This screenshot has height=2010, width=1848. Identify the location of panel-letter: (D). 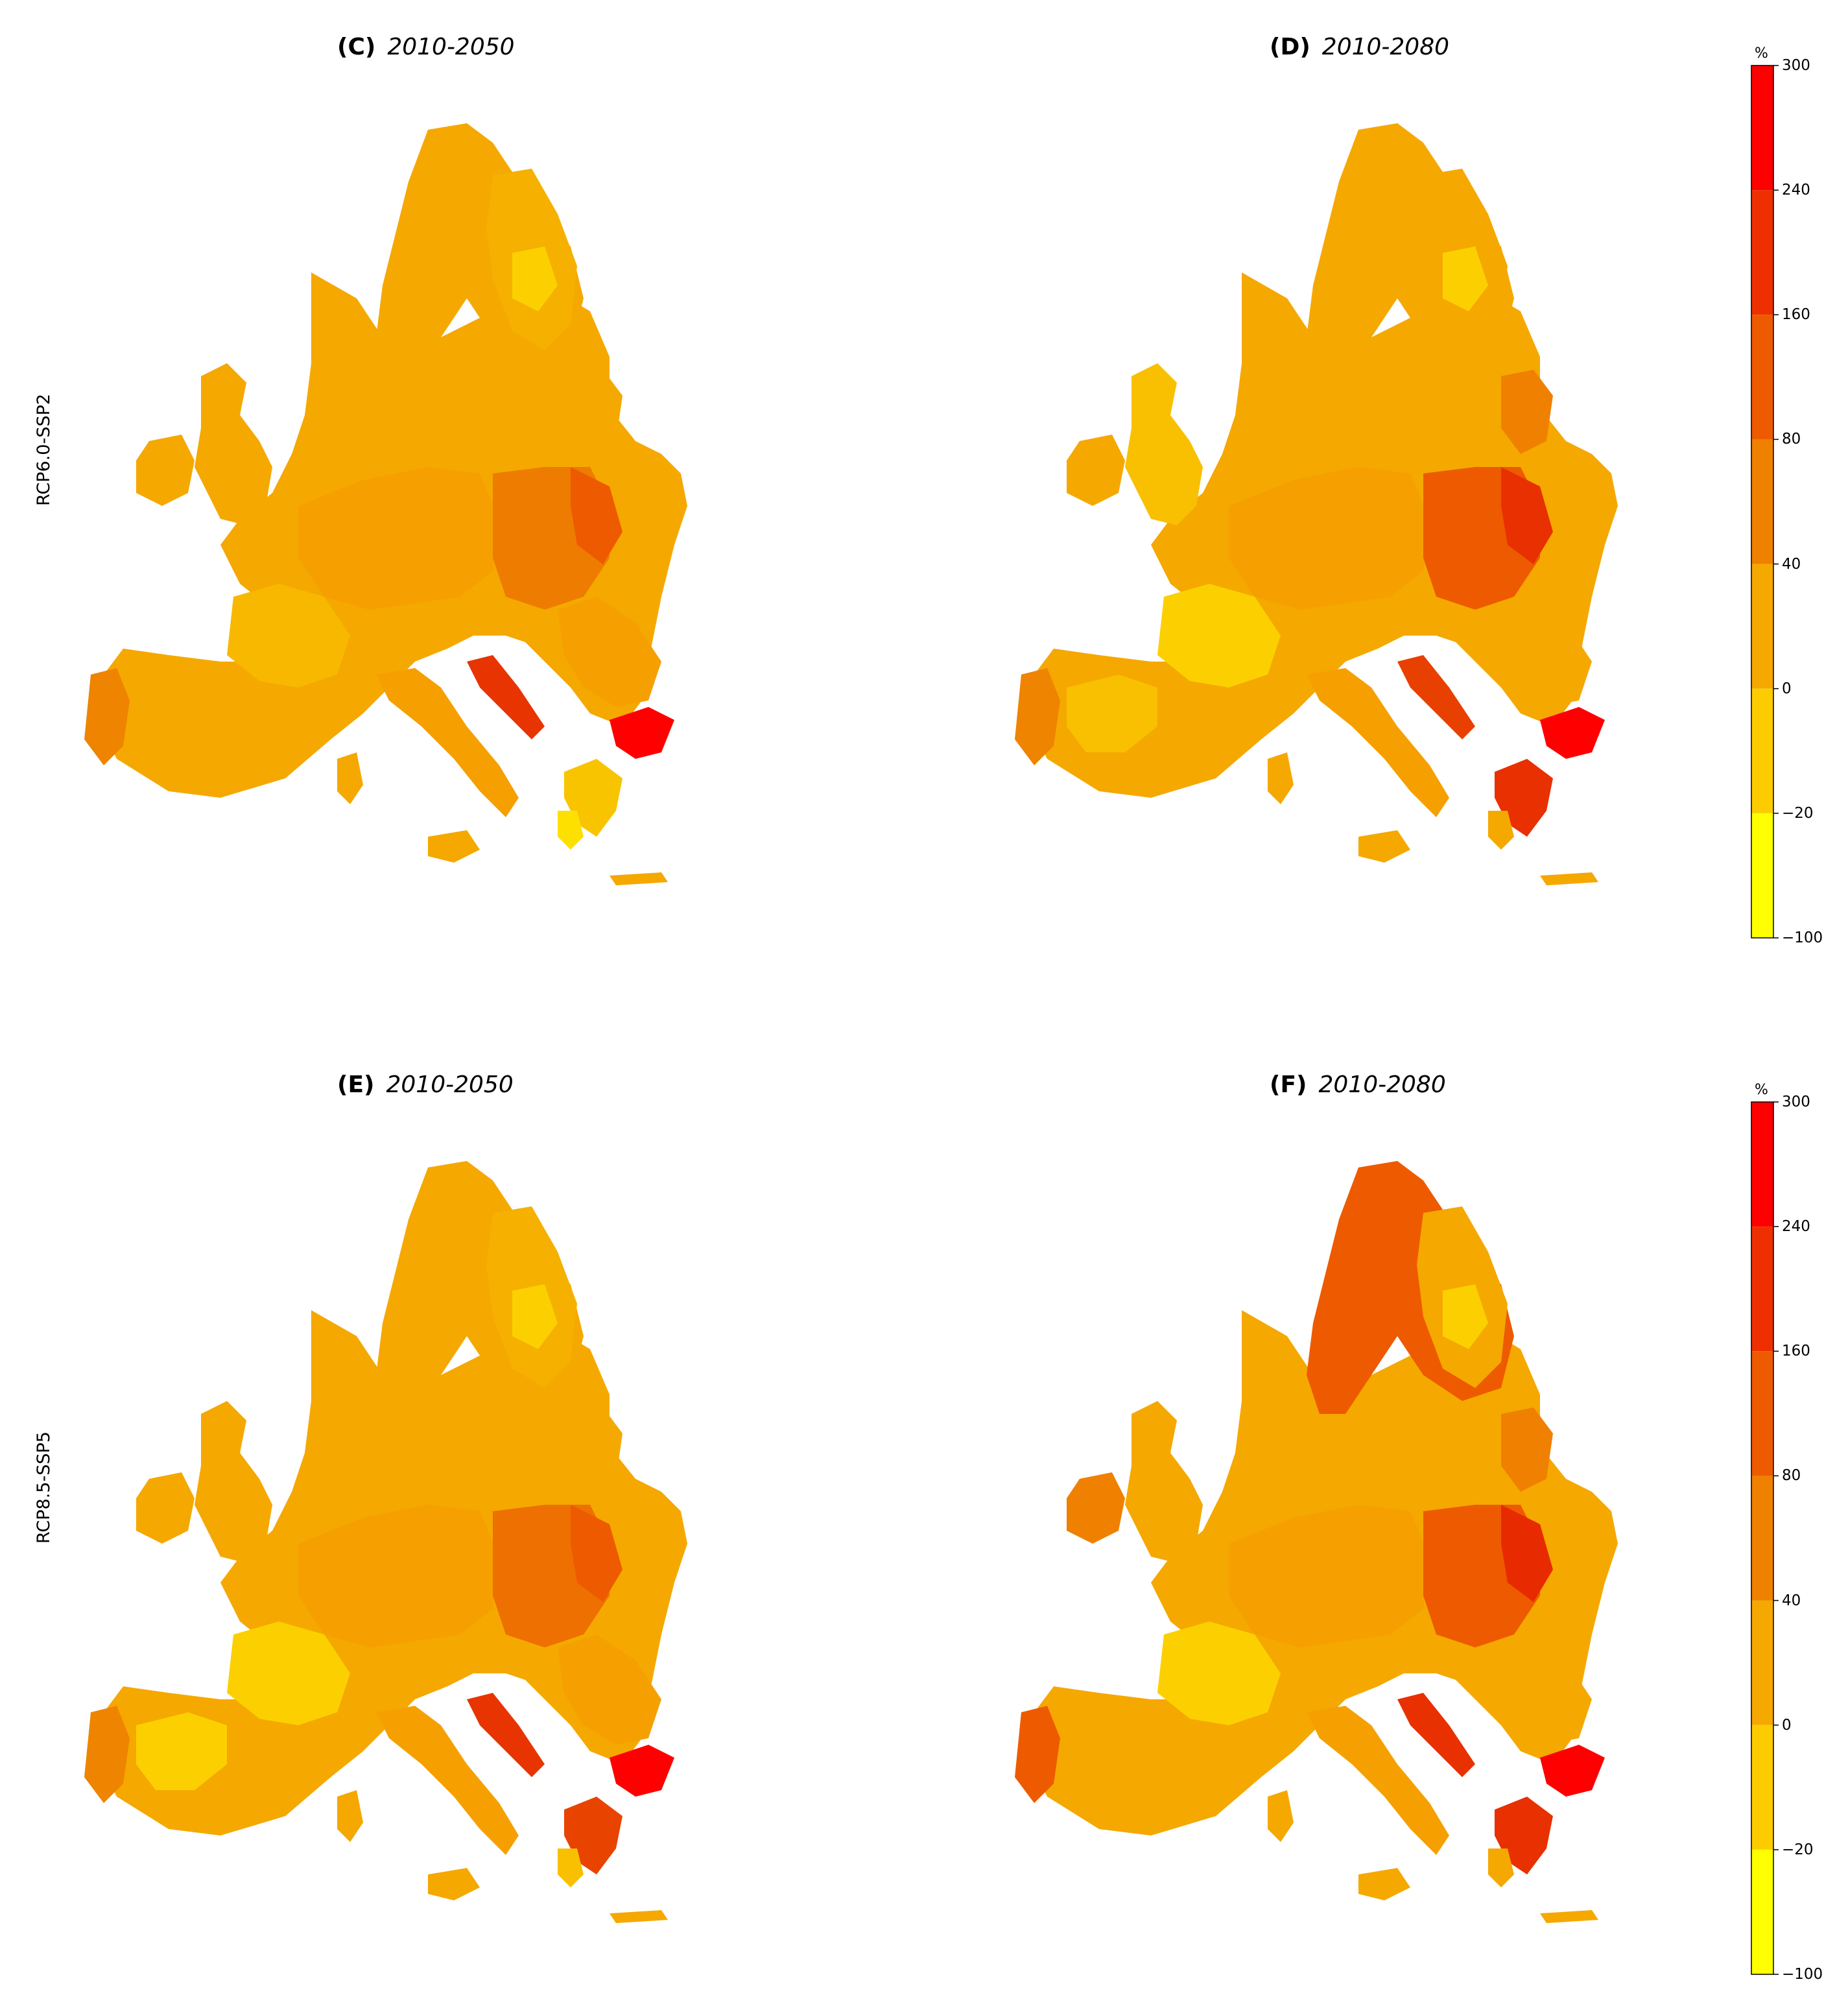
(1290, 47).